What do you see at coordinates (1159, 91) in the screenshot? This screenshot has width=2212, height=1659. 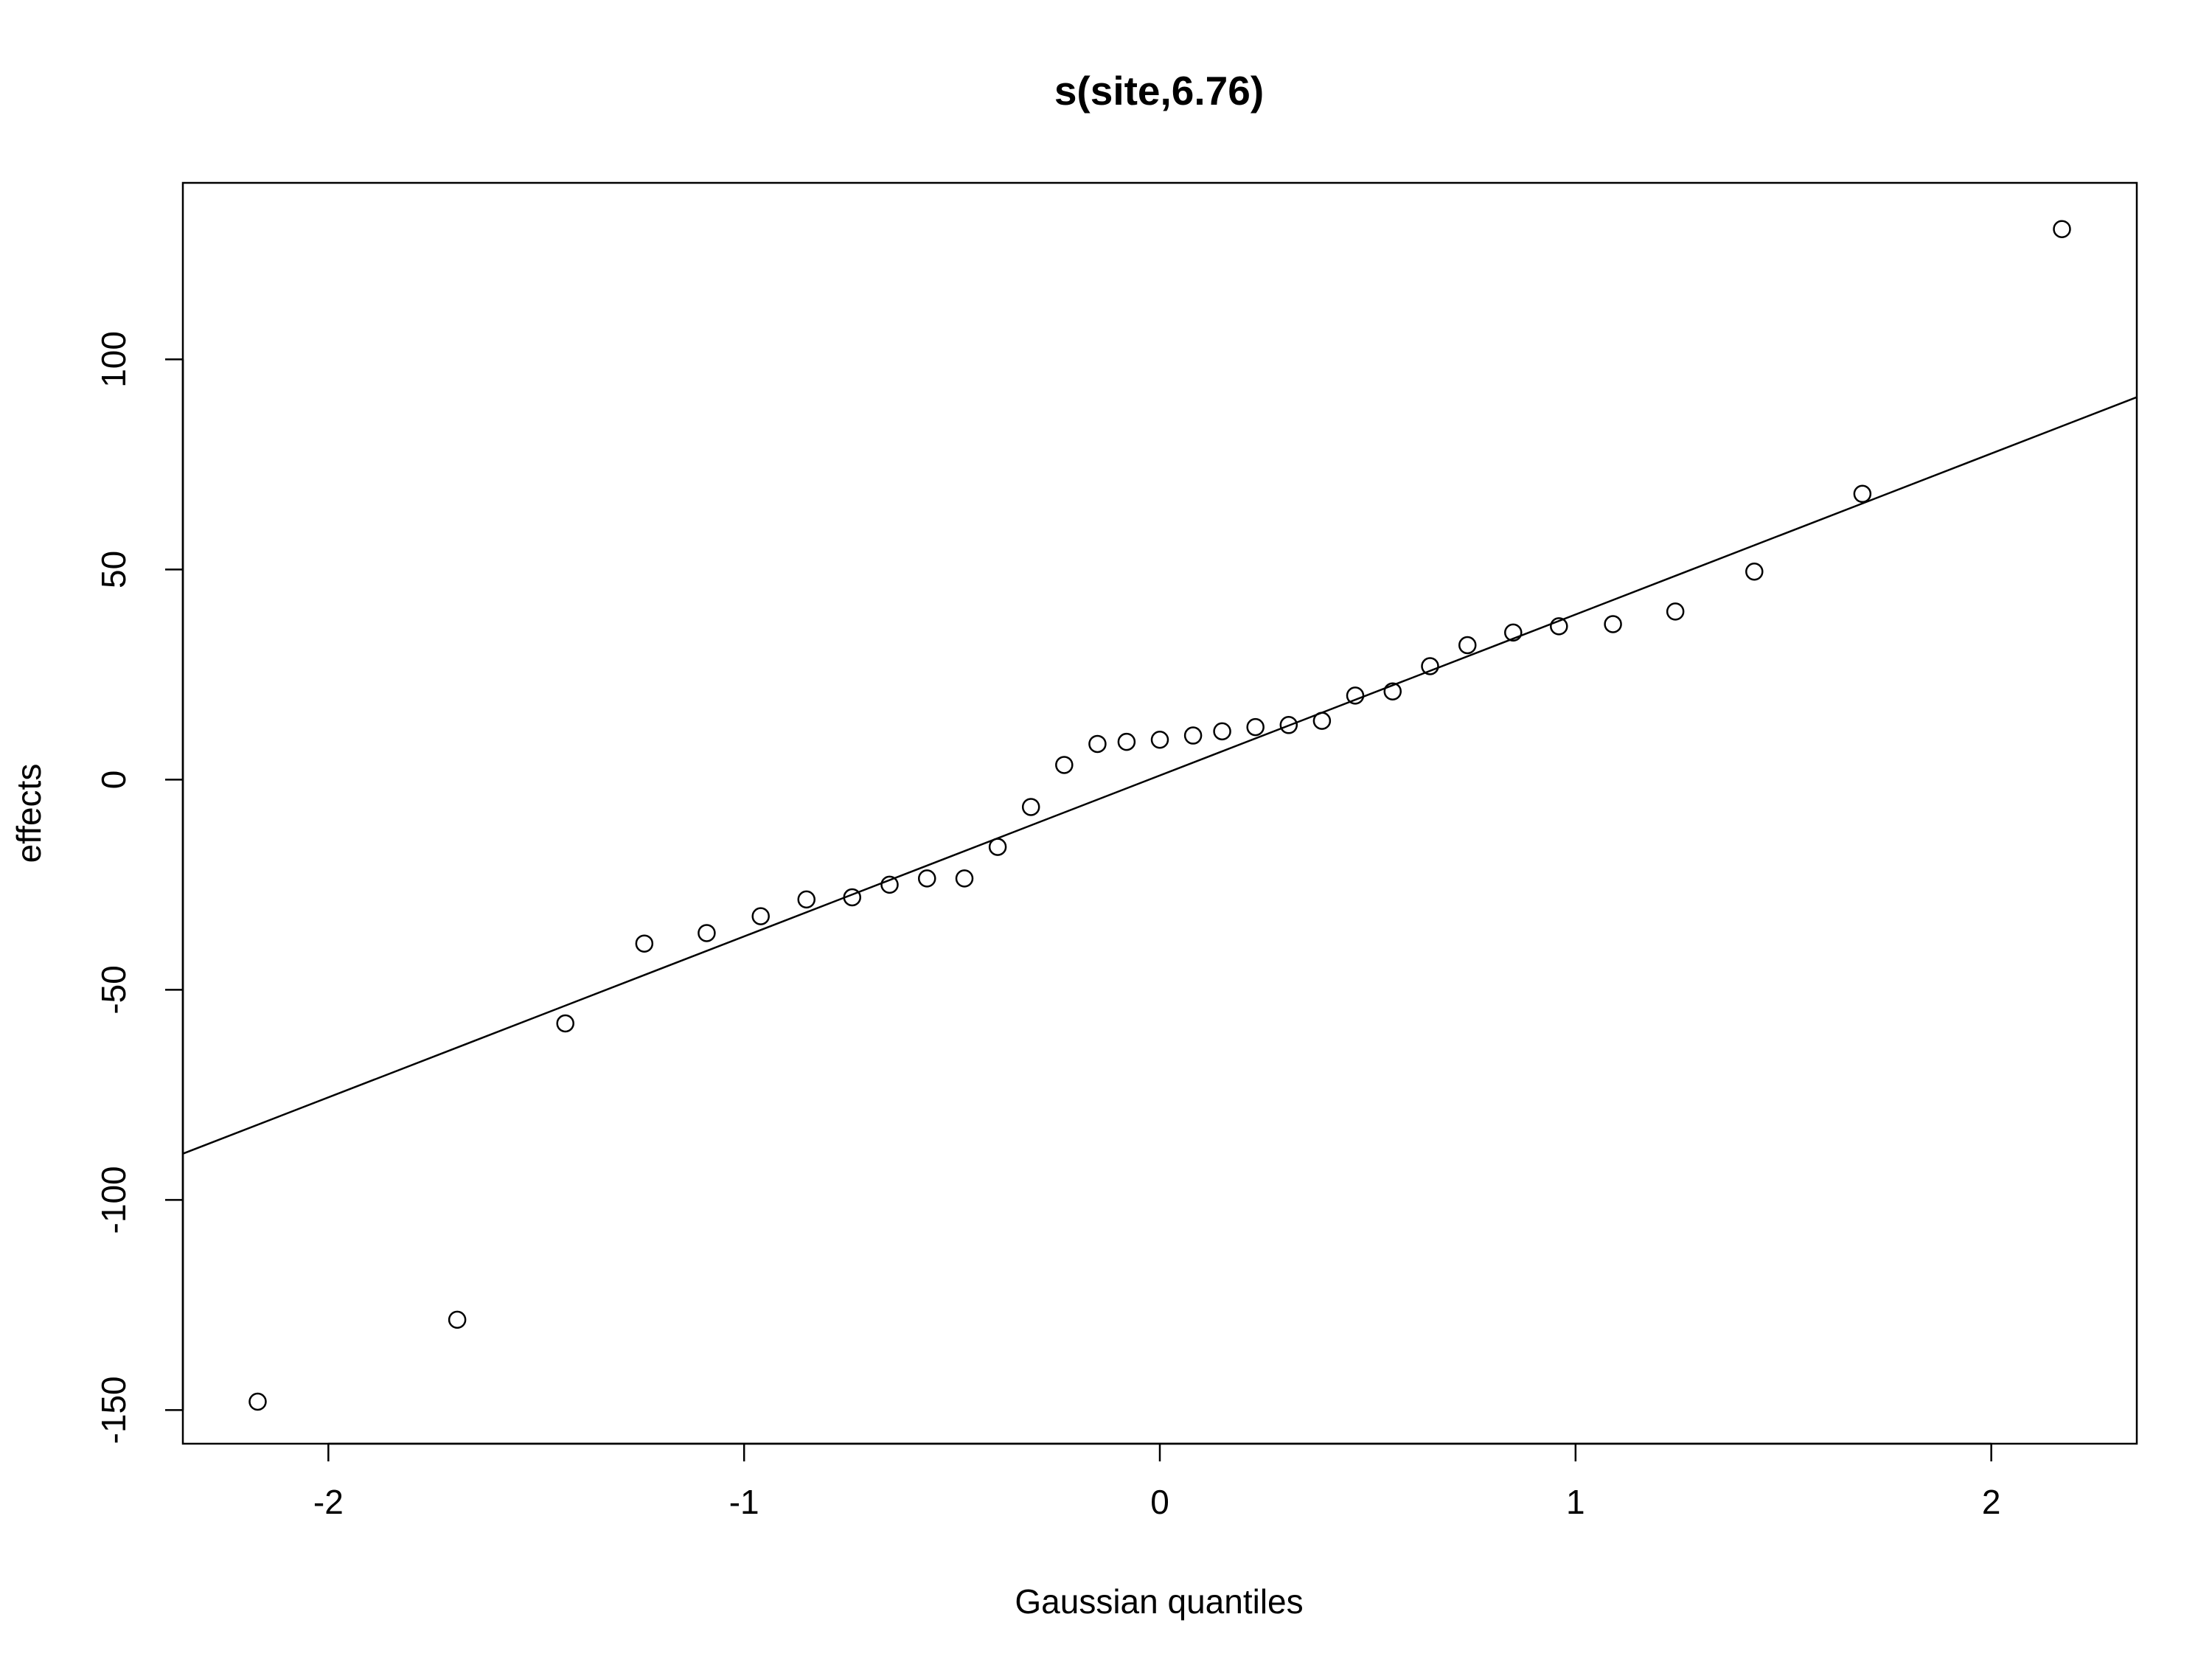 I see `chart-title: s(site,6.76)` at bounding box center [1159, 91].